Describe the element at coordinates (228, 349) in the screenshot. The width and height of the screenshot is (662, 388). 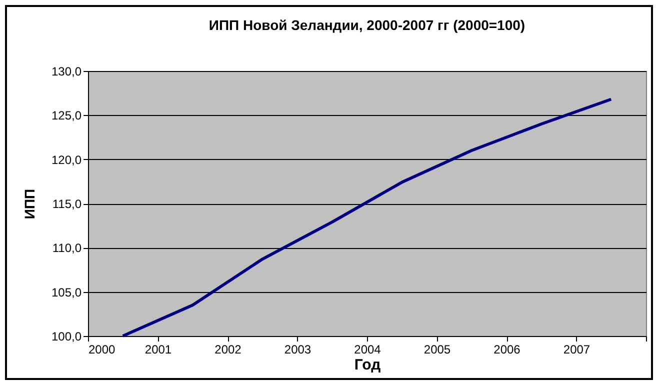
I see `x-tick-label: 2002` at that location.